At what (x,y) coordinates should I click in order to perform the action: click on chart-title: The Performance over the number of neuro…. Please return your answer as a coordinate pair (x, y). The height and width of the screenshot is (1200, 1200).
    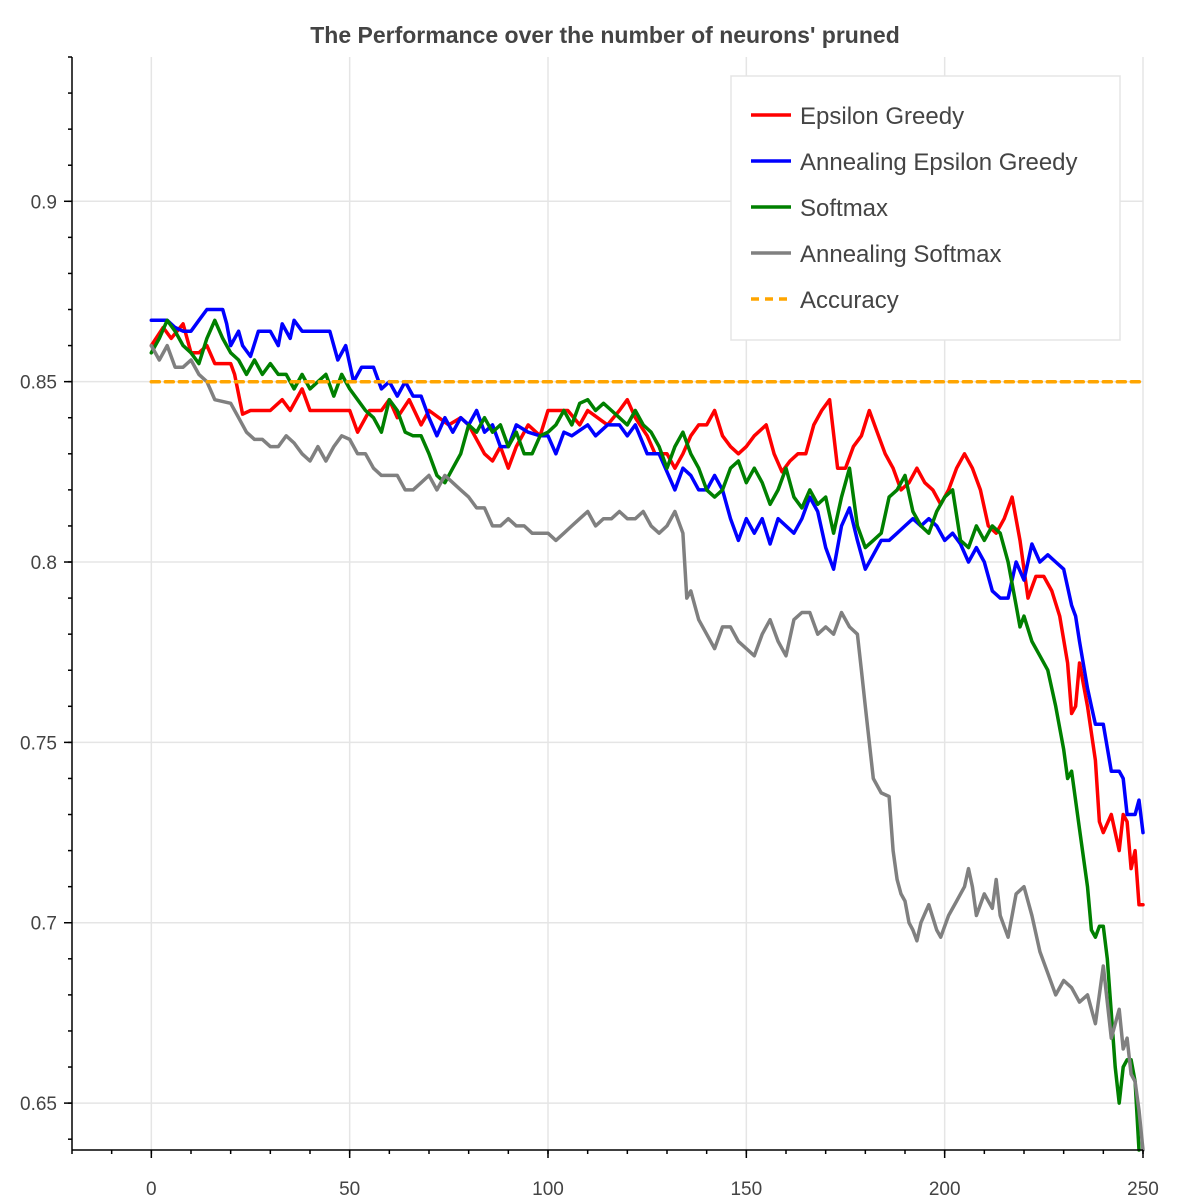
    Looking at the image, I should click on (605, 35).